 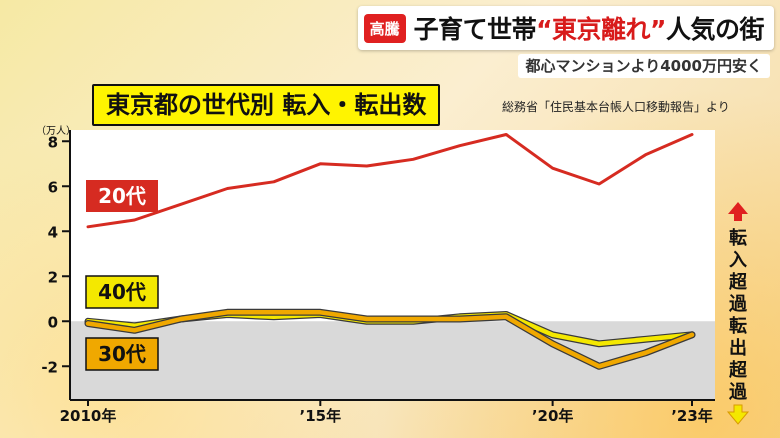 I want to click on down-arrow-icon, so click(x=738, y=414).